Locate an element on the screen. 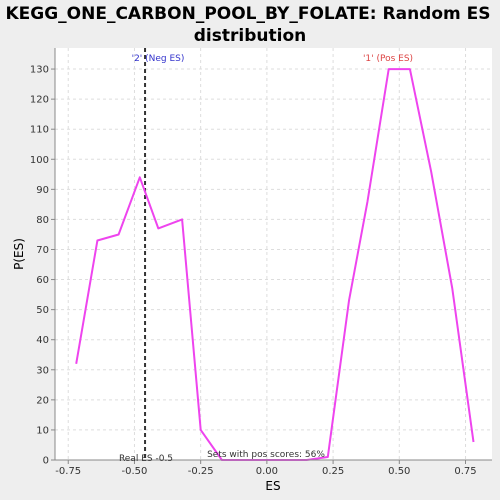 The image size is (500, 500). neg-es-label: '2' (Neg ES) is located at coordinates (158, 59).